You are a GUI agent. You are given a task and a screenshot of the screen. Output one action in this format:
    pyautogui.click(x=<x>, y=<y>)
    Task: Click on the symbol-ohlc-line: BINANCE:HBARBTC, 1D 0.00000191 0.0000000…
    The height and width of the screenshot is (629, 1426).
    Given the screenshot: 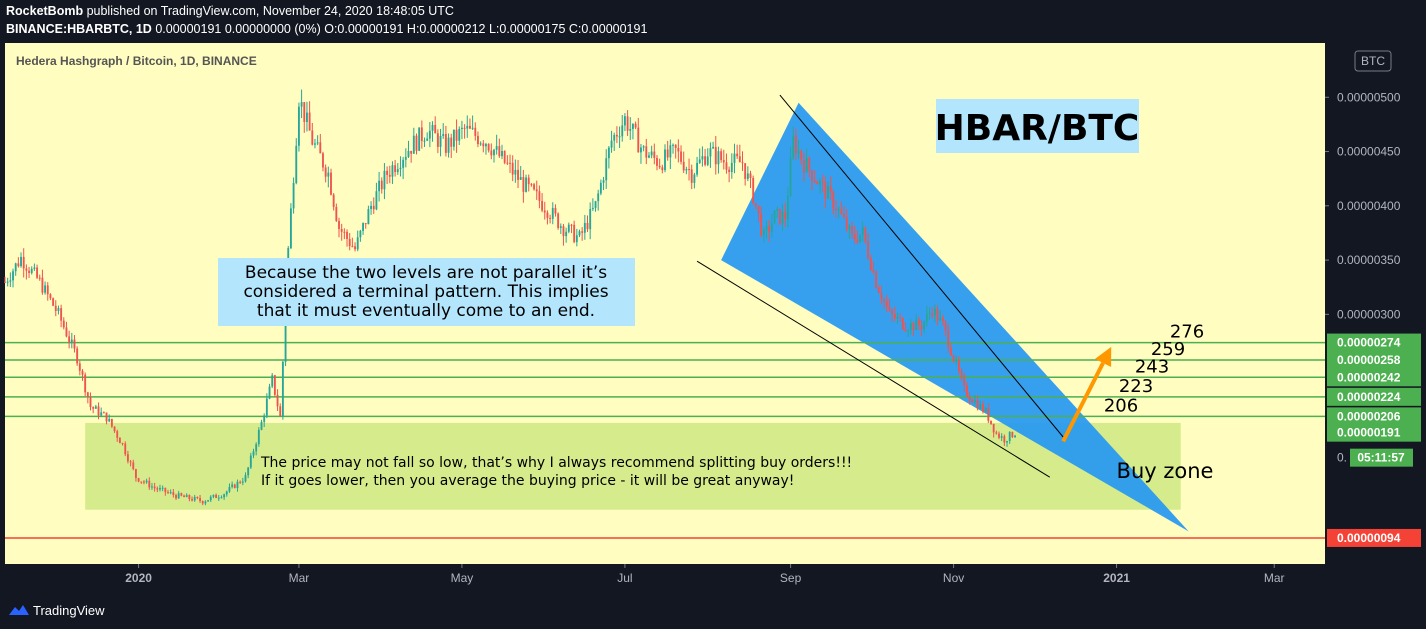 What is the action you would take?
    pyautogui.click(x=326, y=29)
    